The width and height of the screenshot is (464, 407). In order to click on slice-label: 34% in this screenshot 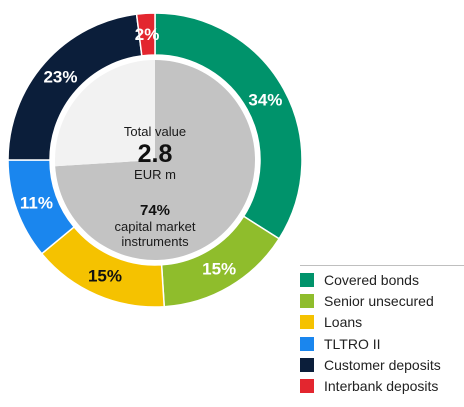, I will do `click(265, 99)`.